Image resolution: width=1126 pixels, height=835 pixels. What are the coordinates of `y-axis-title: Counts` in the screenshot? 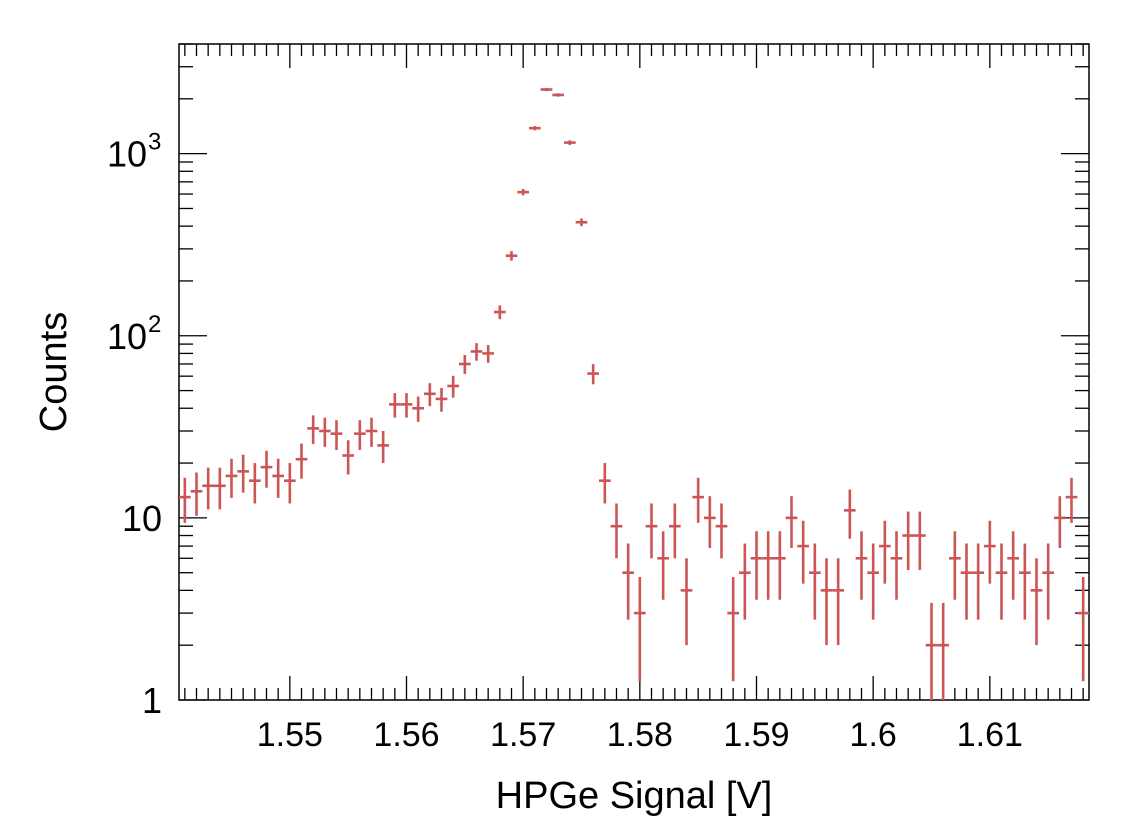 It's located at (54, 372).